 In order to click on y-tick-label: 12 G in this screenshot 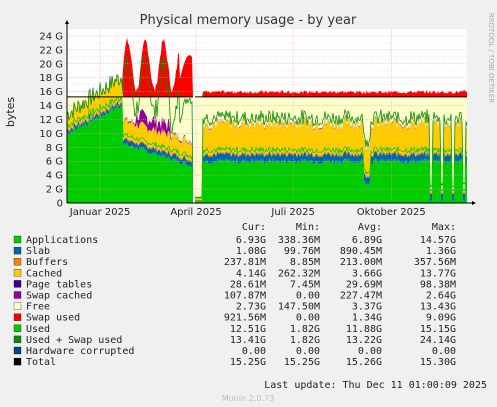, I will do `click(51, 120)`.